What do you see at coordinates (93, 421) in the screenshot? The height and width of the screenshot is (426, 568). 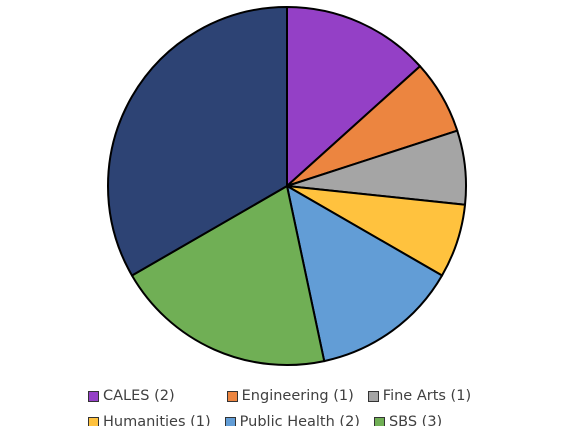 I see `legend-swatch-humanities` at bounding box center [93, 421].